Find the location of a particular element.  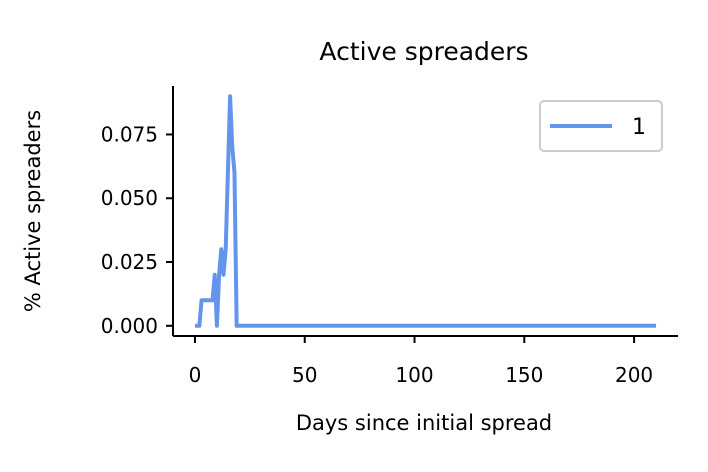

chart-title: Active spreaders is located at coordinates (423, 51).